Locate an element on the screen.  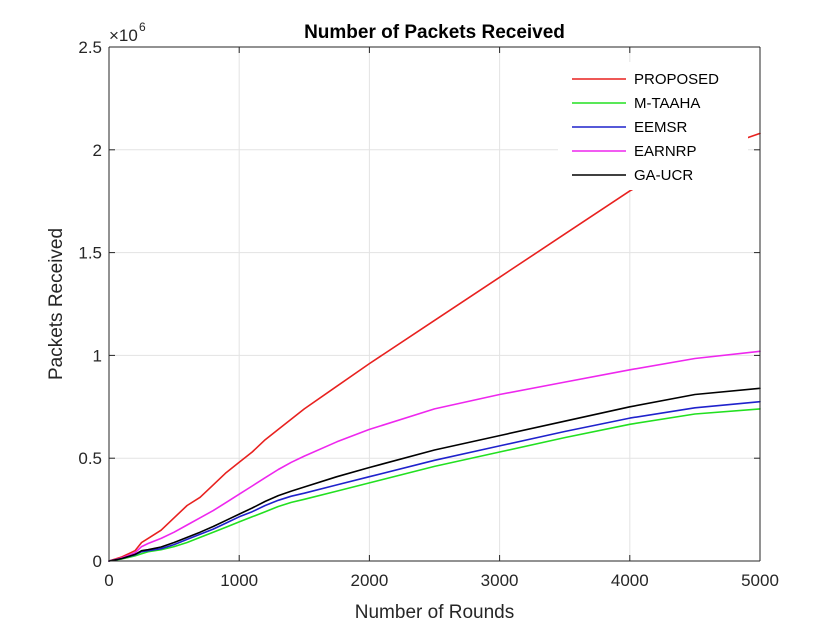
legend-label-proposed: PROPOSED is located at coordinates (676, 79).